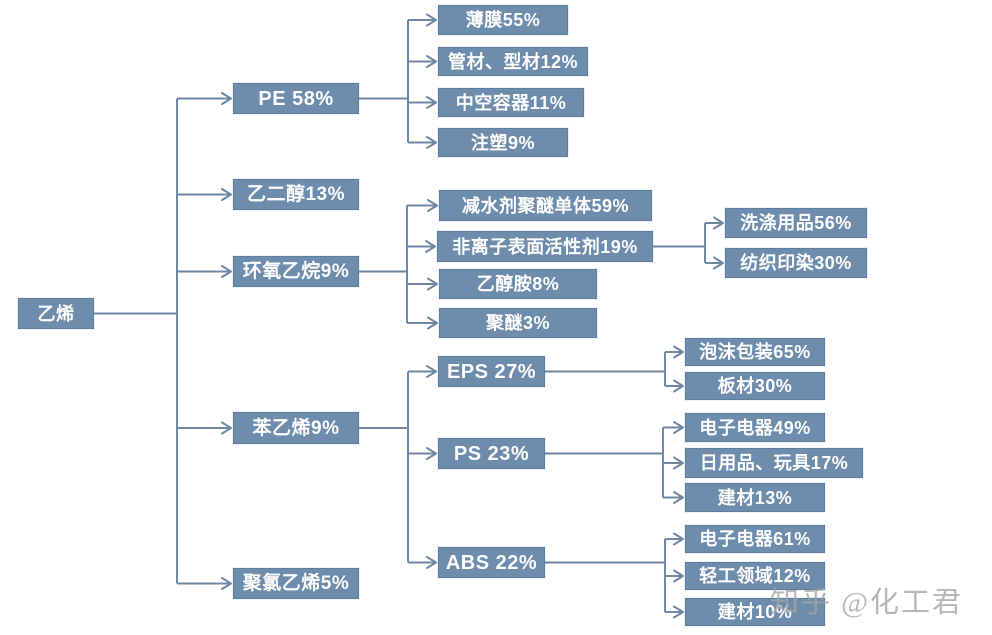 This screenshot has width=992, height=635. I want to click on node-injection: 注塑9%, so click(503, 142).